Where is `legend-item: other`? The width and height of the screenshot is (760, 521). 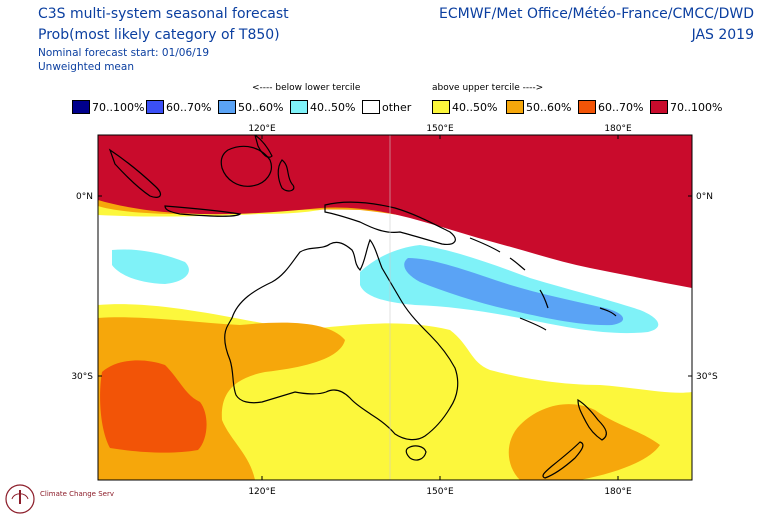
legend-item: other is located at coordinates (386, 107).